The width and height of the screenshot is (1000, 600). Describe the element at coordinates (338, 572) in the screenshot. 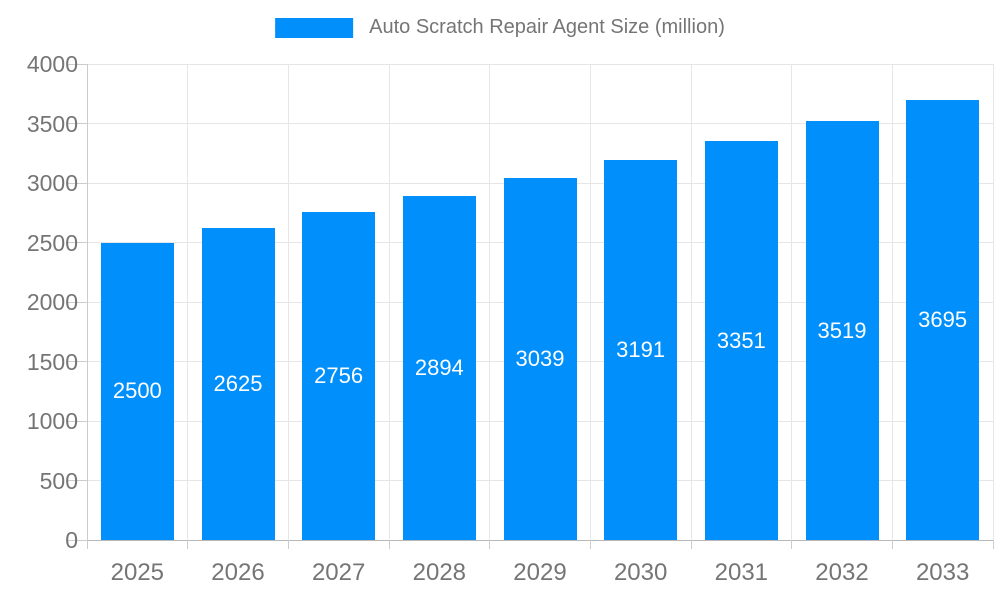

I see `x-axis-label: 2027` at that location.